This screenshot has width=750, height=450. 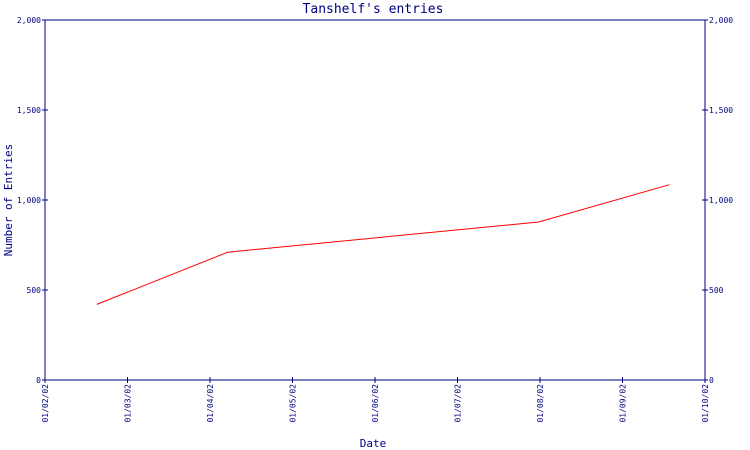 What do you see at coordinates (210, 403) in the screenshot?
I see `x-tick-label: 01/04/02` at bounding box center [210, 403].